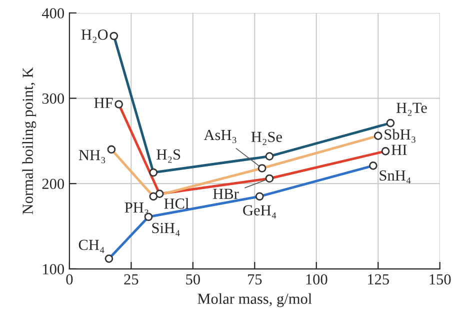  I want to click on y-tick-label: 100, so click(53, 269).